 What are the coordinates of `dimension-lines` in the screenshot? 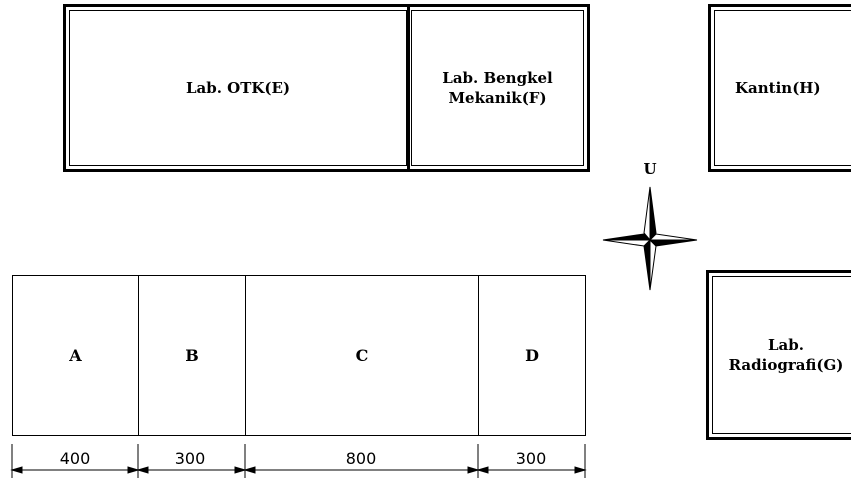 It's located at (298, 470).